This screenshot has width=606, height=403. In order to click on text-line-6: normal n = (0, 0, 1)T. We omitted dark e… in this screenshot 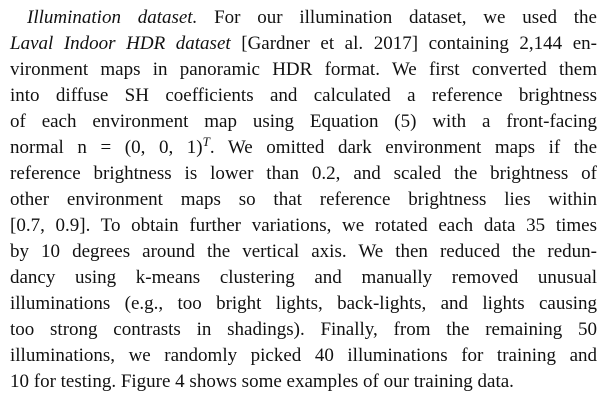, I will do `click(303, 148)`.